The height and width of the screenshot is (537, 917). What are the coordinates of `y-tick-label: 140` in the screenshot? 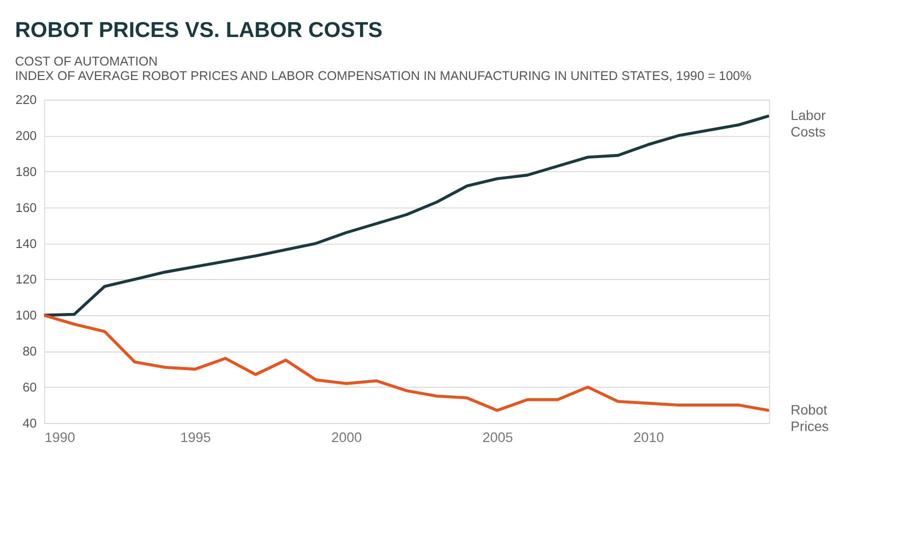 It's located at (26, 243).